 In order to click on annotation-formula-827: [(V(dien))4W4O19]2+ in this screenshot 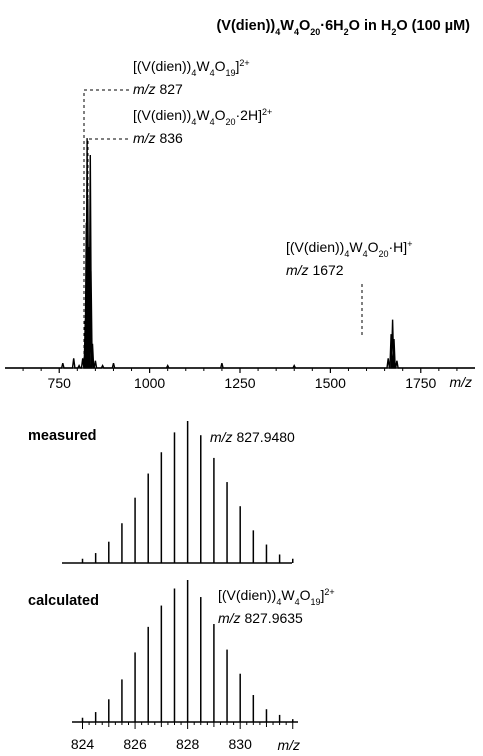, I will do `click(191, 68)`.